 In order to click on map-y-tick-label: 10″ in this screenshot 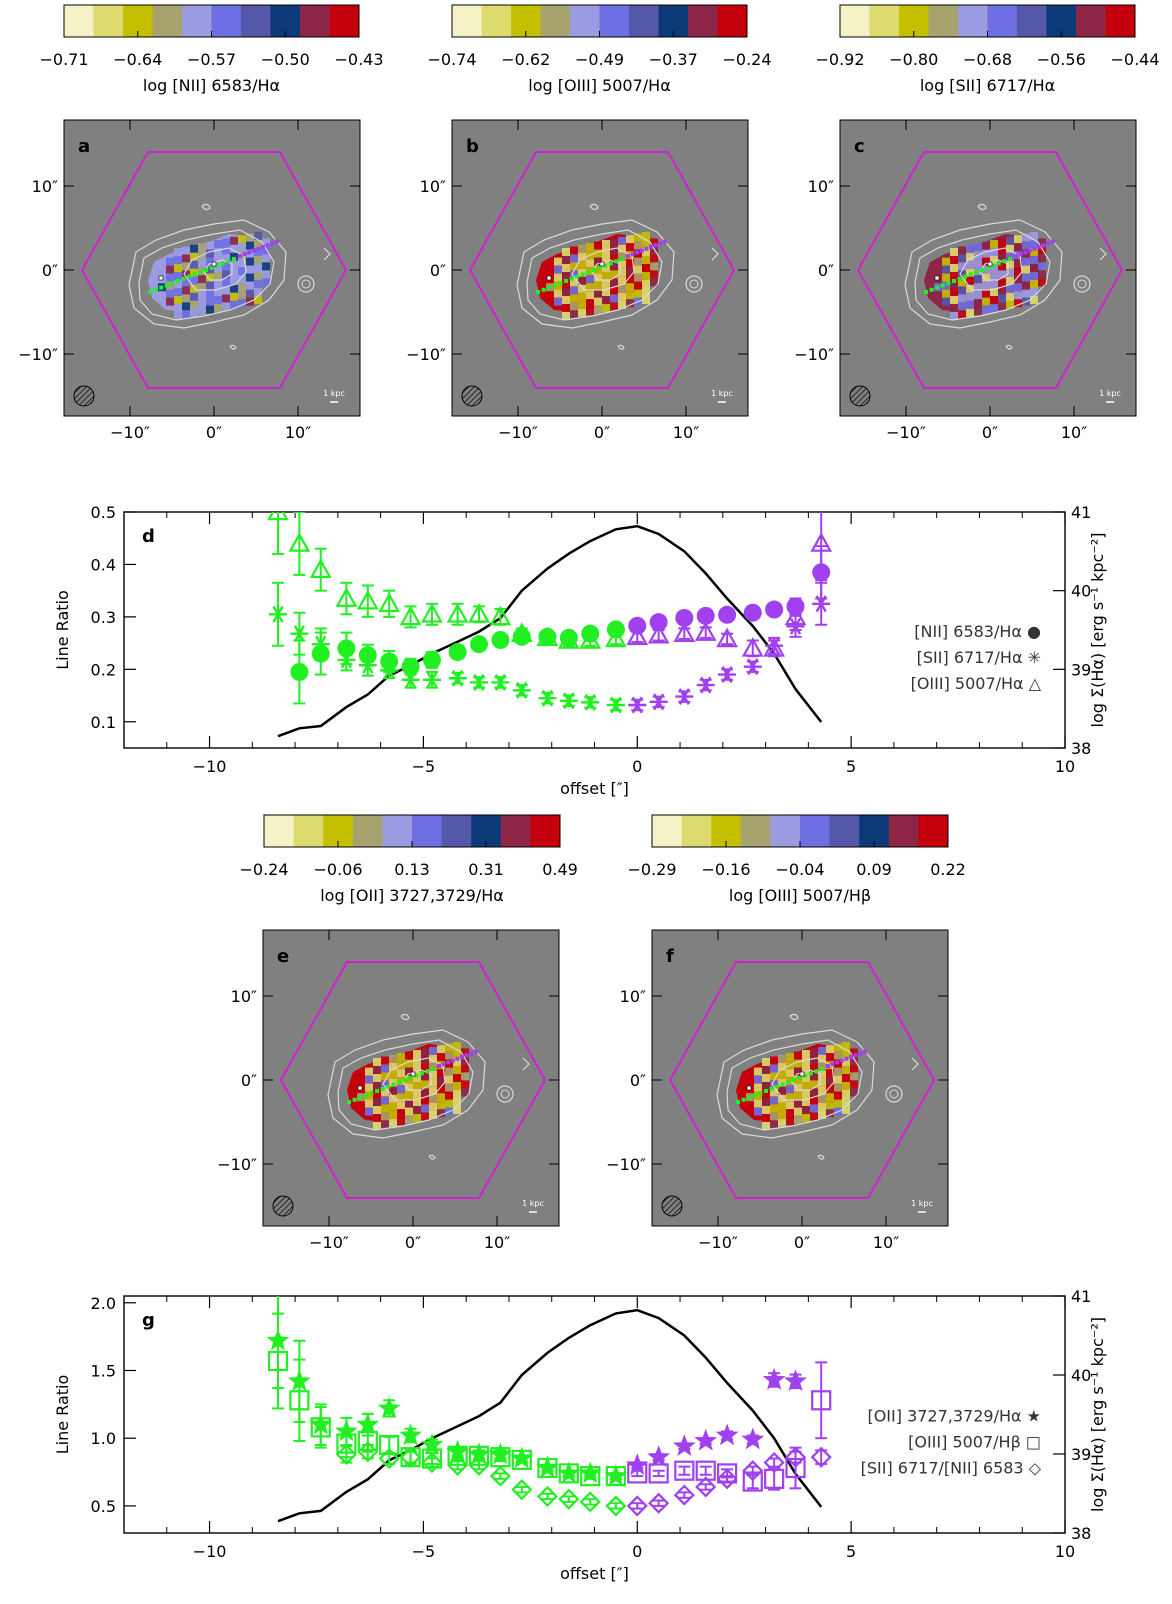, I will do `click(45, 186)`.